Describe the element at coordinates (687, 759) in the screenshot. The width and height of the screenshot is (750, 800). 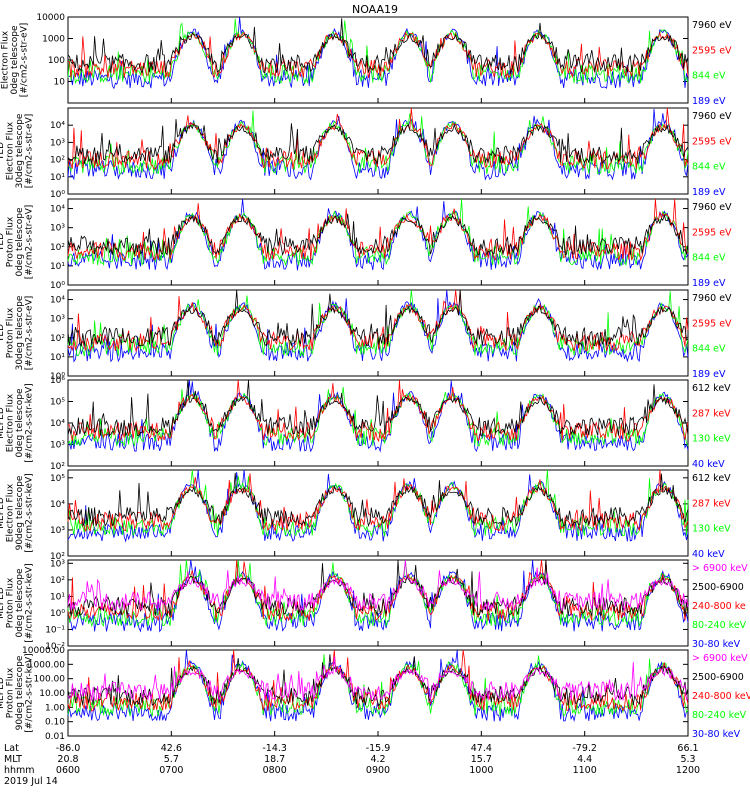
I see `x-tick-label: 5.3` at that location.